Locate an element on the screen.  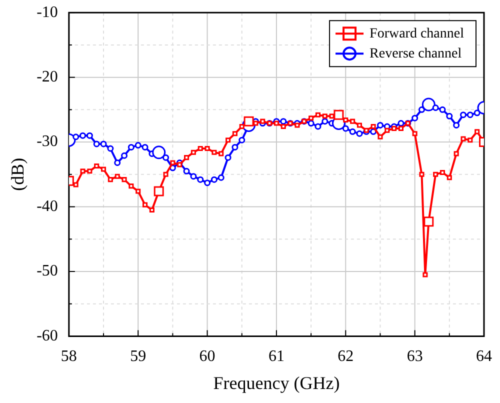
x-tick-label: 58 is located at coordinates (68, 357).